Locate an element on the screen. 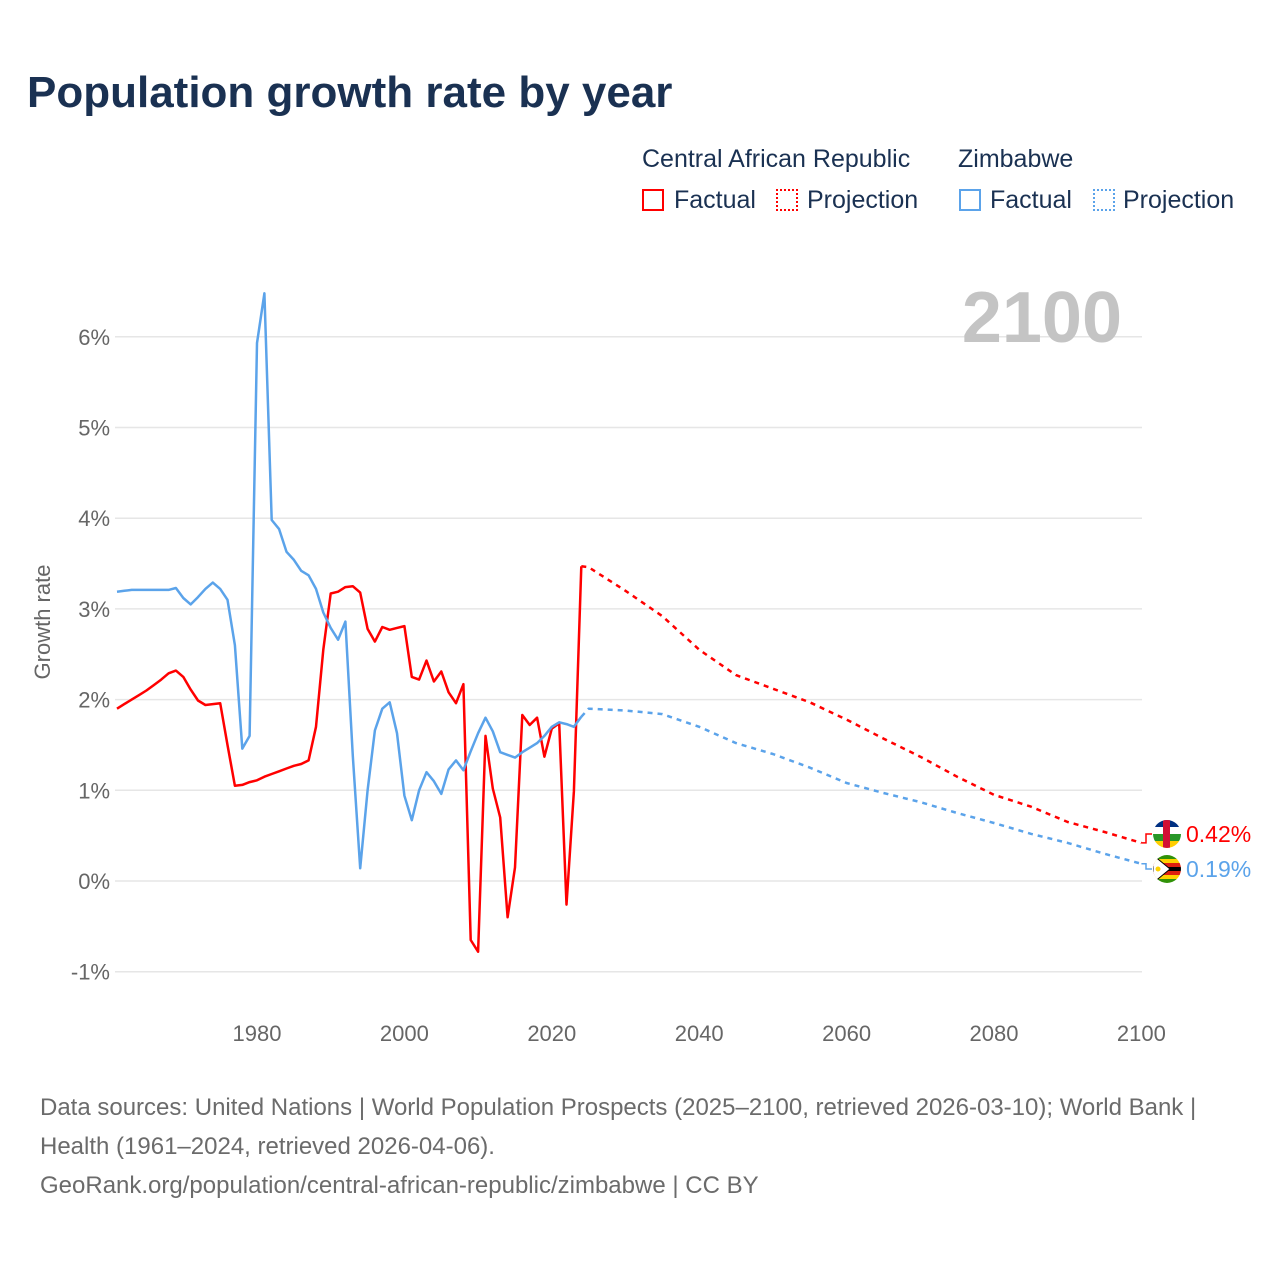 Image resolution: width=1280 pixels, height=1280 pixels. y-tick-label: 5% is located at coordinates (94, 428).